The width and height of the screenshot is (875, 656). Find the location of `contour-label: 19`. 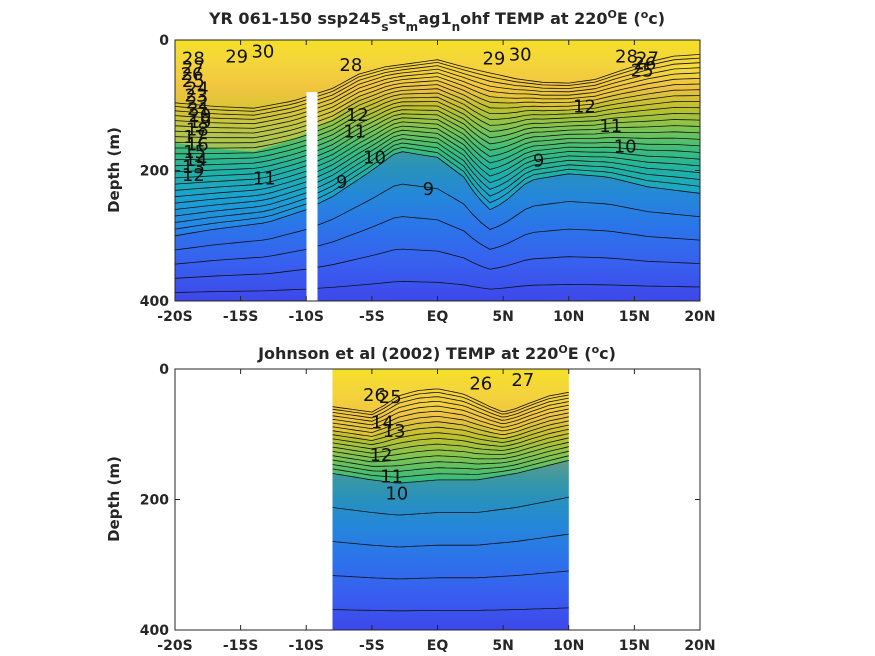

contour-label: 19 is located at coordinates (199, 122).